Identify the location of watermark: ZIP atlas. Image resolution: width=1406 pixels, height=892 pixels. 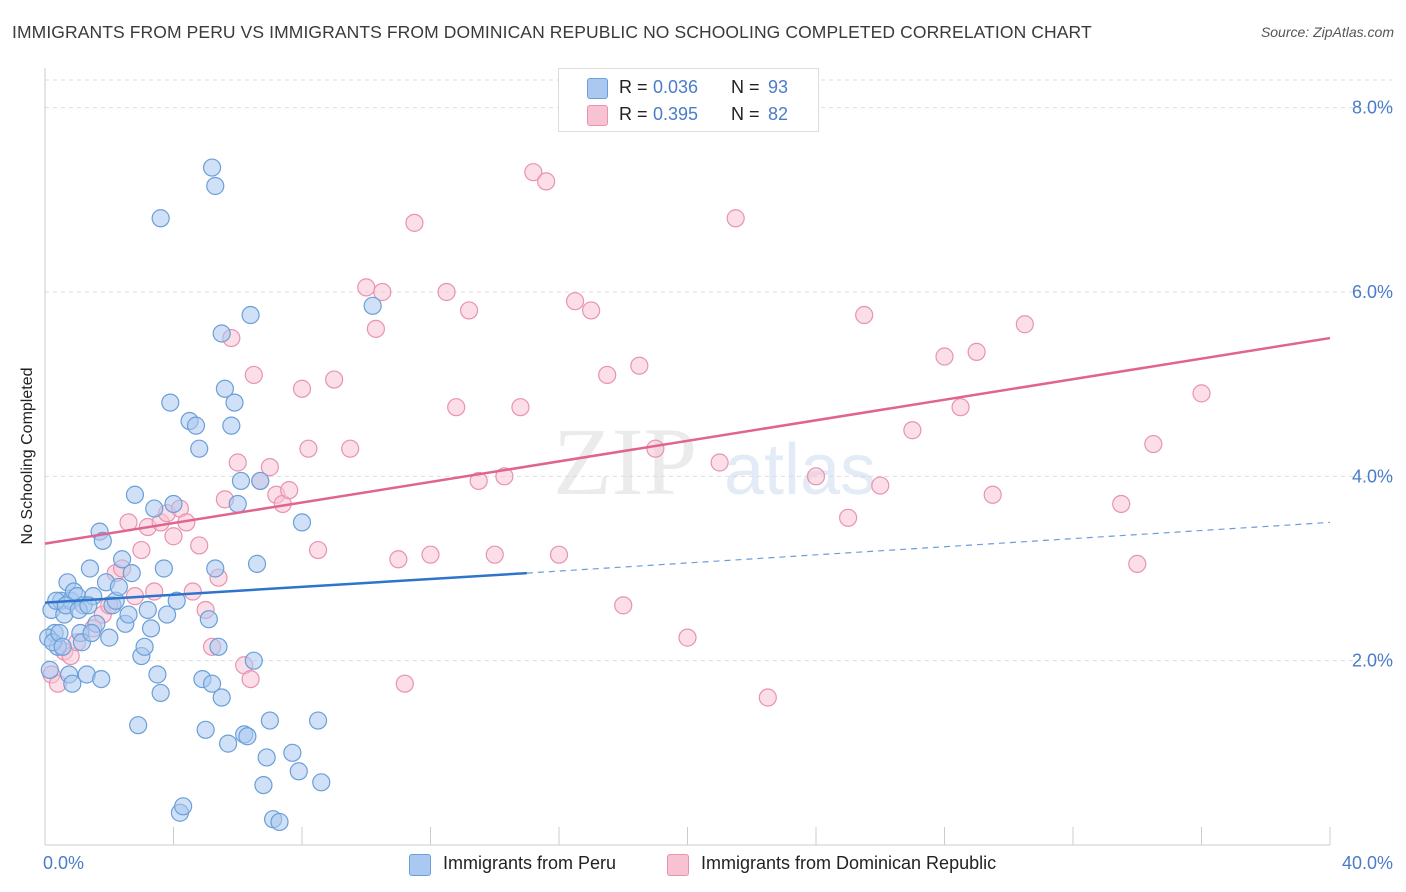
(714, 461).